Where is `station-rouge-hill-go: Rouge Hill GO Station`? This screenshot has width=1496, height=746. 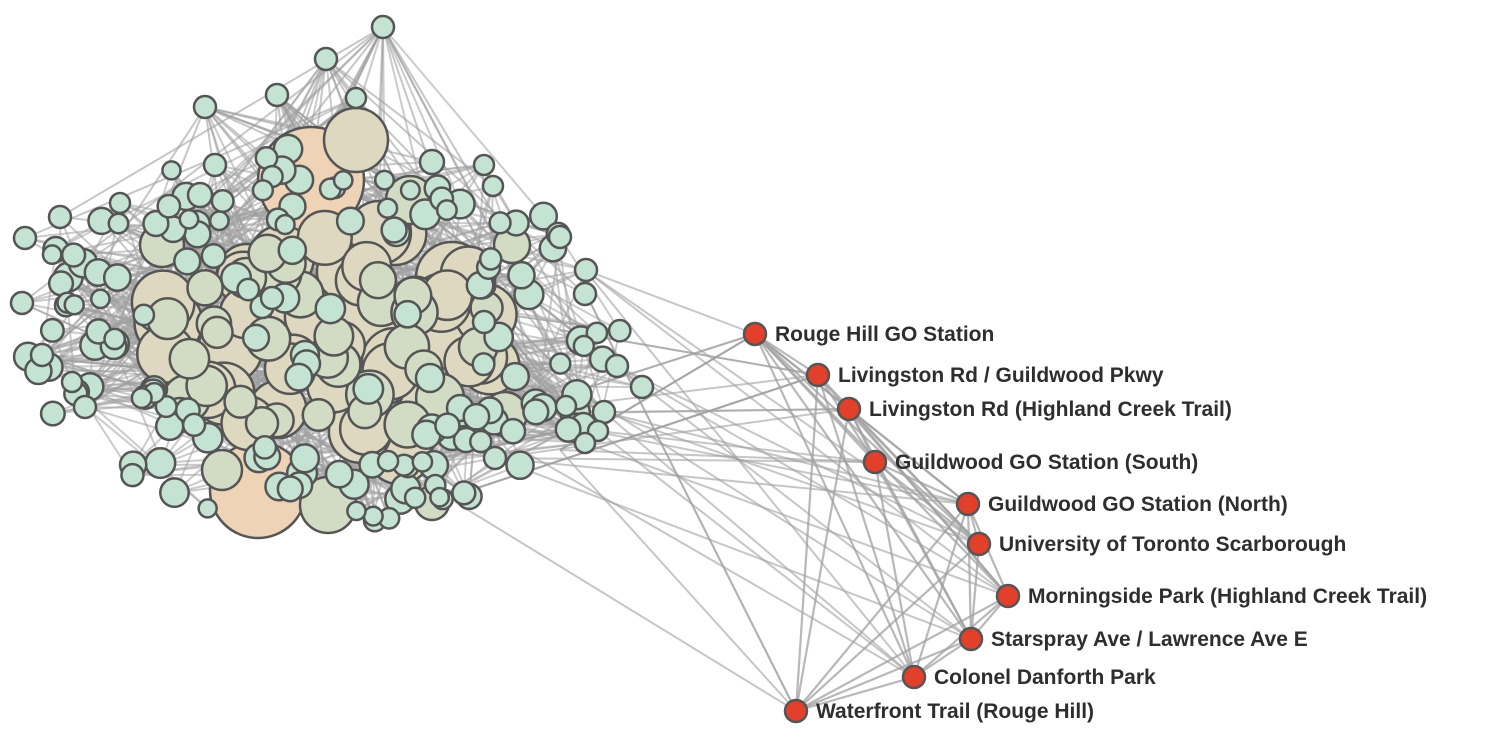
station-rouge-hill-go: Rouge Hill GO Station is located at coordinates (868, 334).